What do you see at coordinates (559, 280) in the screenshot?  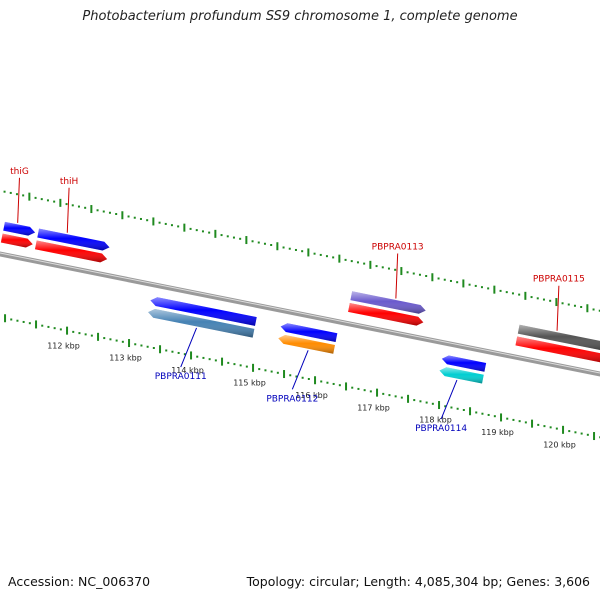 I see `gene-label: PBPRA0115` at bounding box center [559, 280].